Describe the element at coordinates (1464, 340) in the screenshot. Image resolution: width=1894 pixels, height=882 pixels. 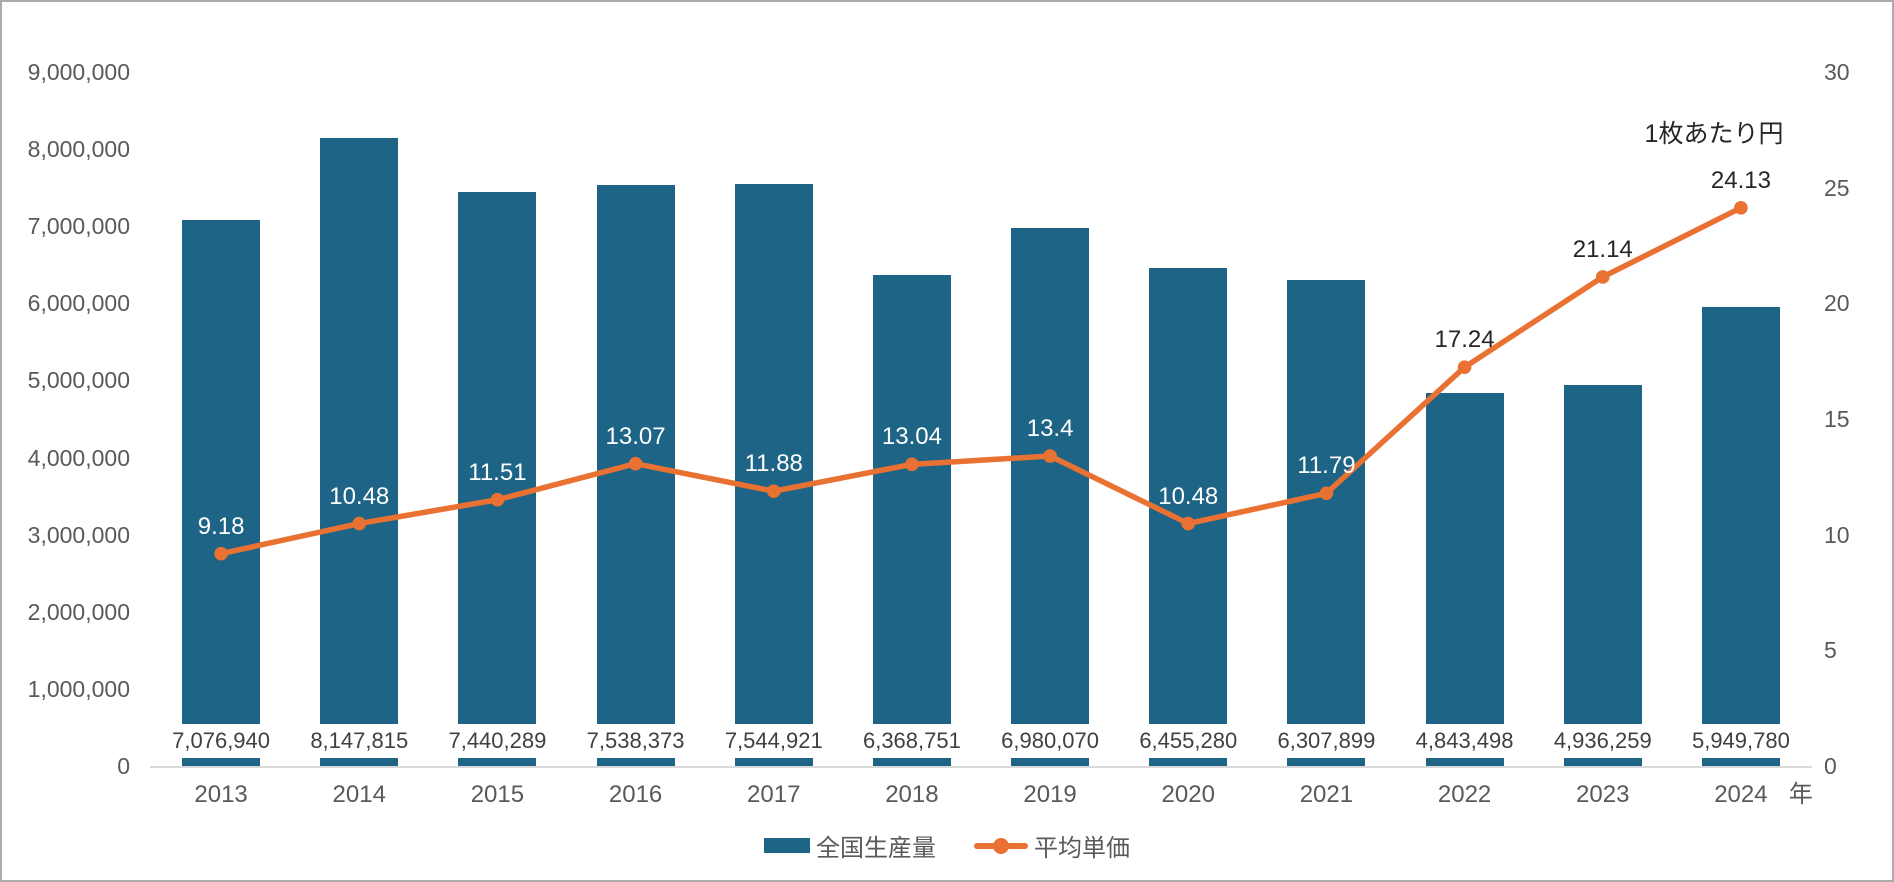
I see `price-label-2022: 17.24` at that location.